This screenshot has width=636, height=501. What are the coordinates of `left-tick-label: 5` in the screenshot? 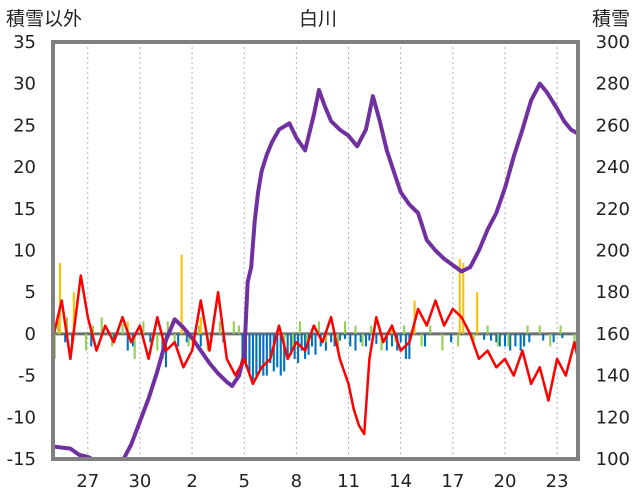 It's located at (30, 292).